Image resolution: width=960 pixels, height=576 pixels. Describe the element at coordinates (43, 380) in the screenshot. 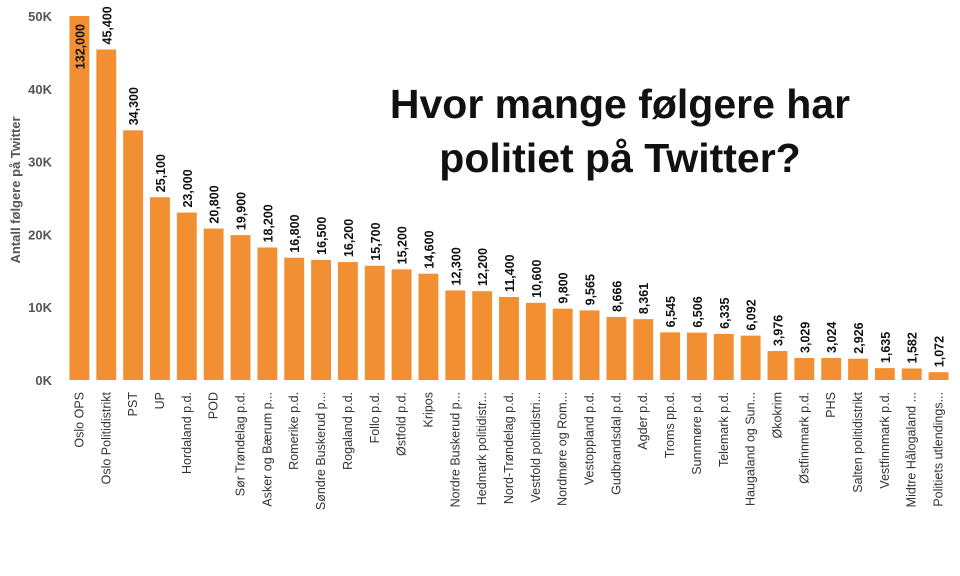

I see `y-tick-label: 0K` at that location.